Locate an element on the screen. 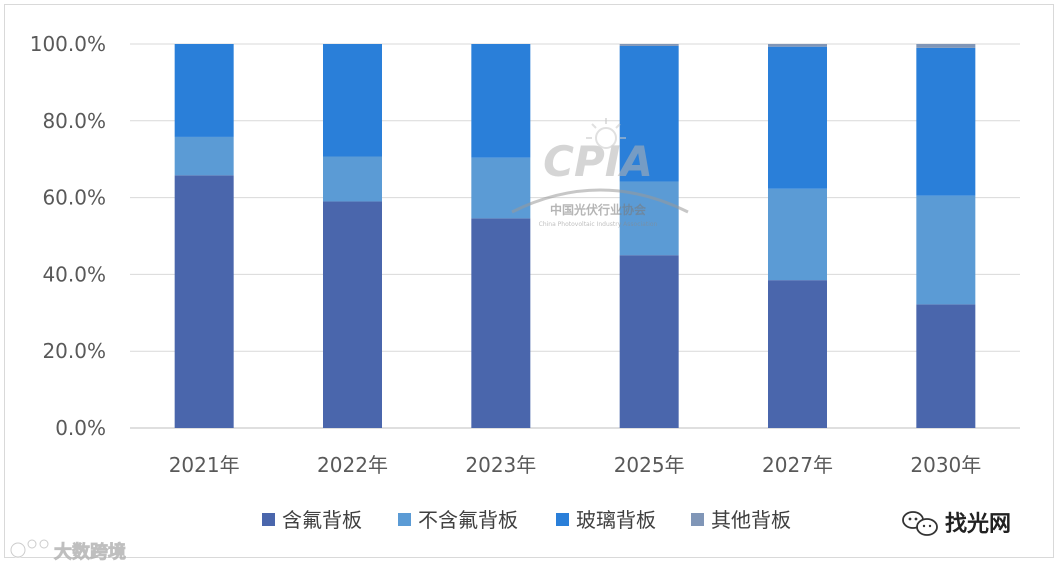  x-tick-label: 2021年 is located at coordinates (204, 465).